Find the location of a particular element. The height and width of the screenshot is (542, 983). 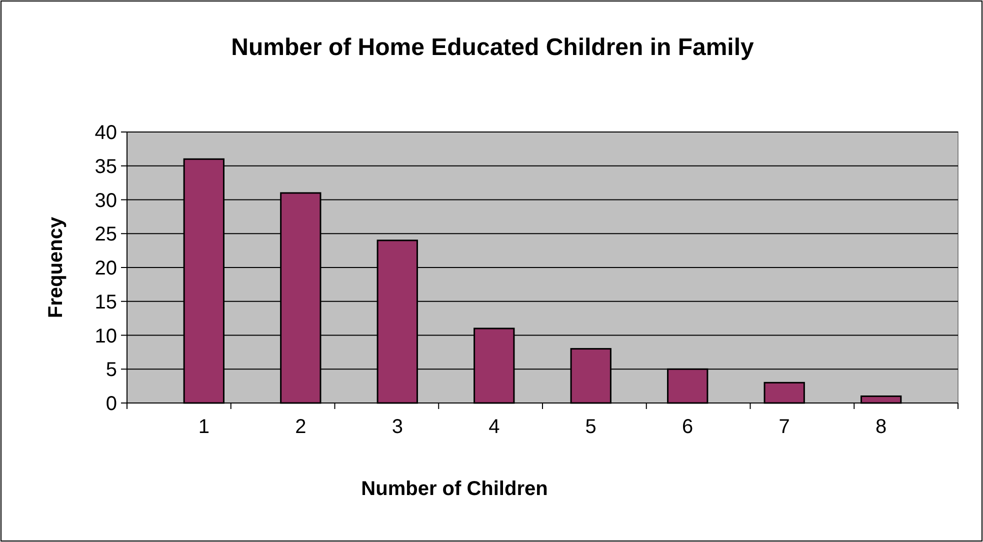

x-tick-label: 3 is located at coordinates (397, 427).